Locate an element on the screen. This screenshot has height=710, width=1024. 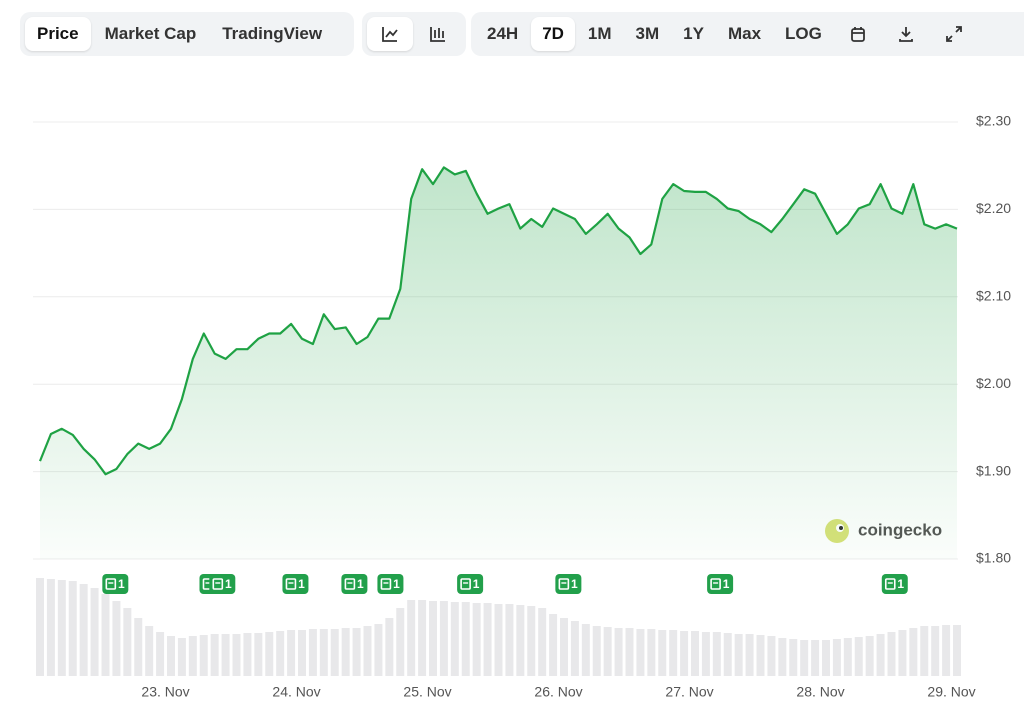
range-button: Max is located at coordinates (744, 33).